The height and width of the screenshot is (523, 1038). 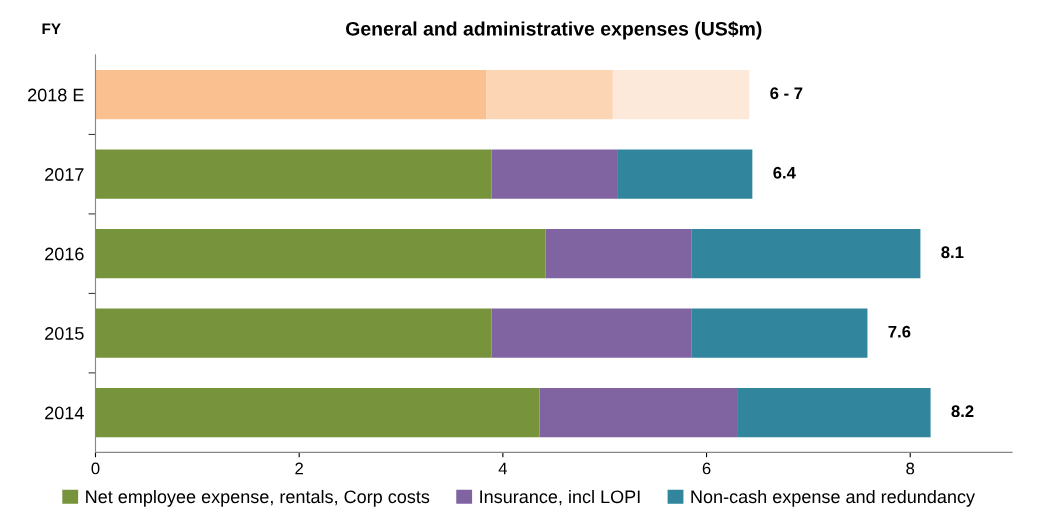 I want to click on y-axis-title: FY, so click(x=51, y=28).